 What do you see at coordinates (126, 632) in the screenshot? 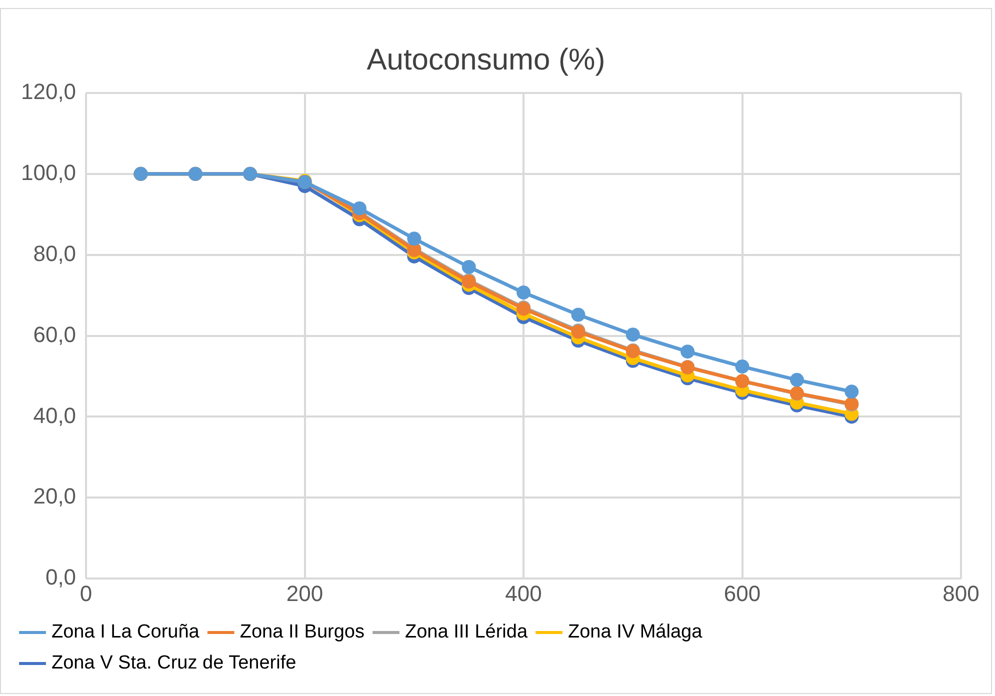
I see `legend-label: Zona I La Coruña` at bounding box center [126, 632].